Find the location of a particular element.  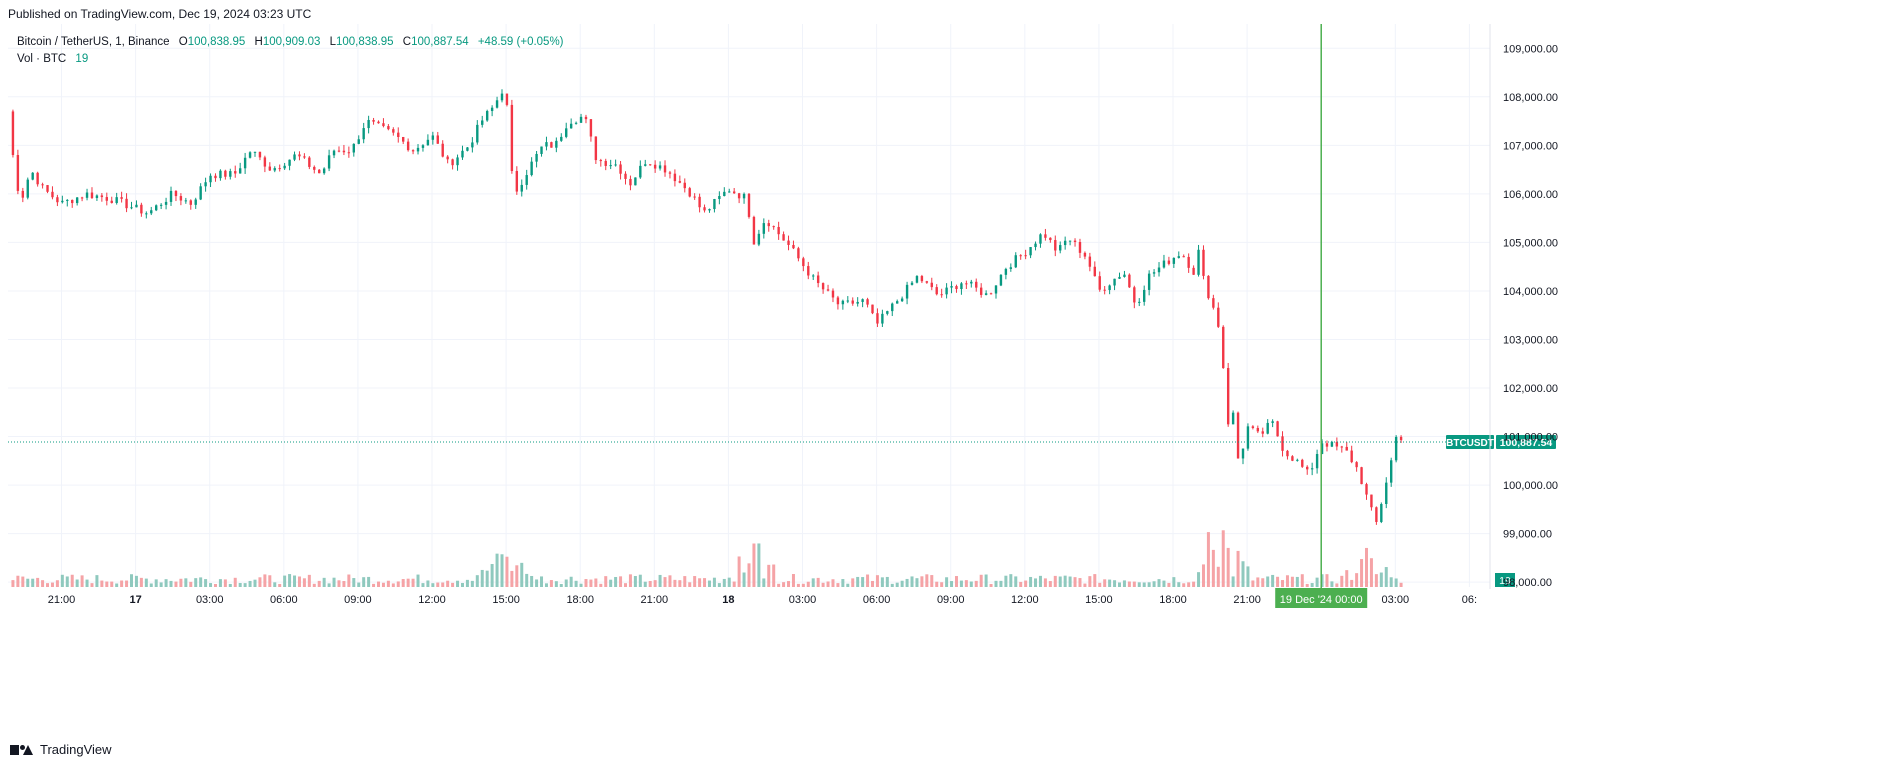

footer-brand: TradingView is located at coordinates (61, 749).